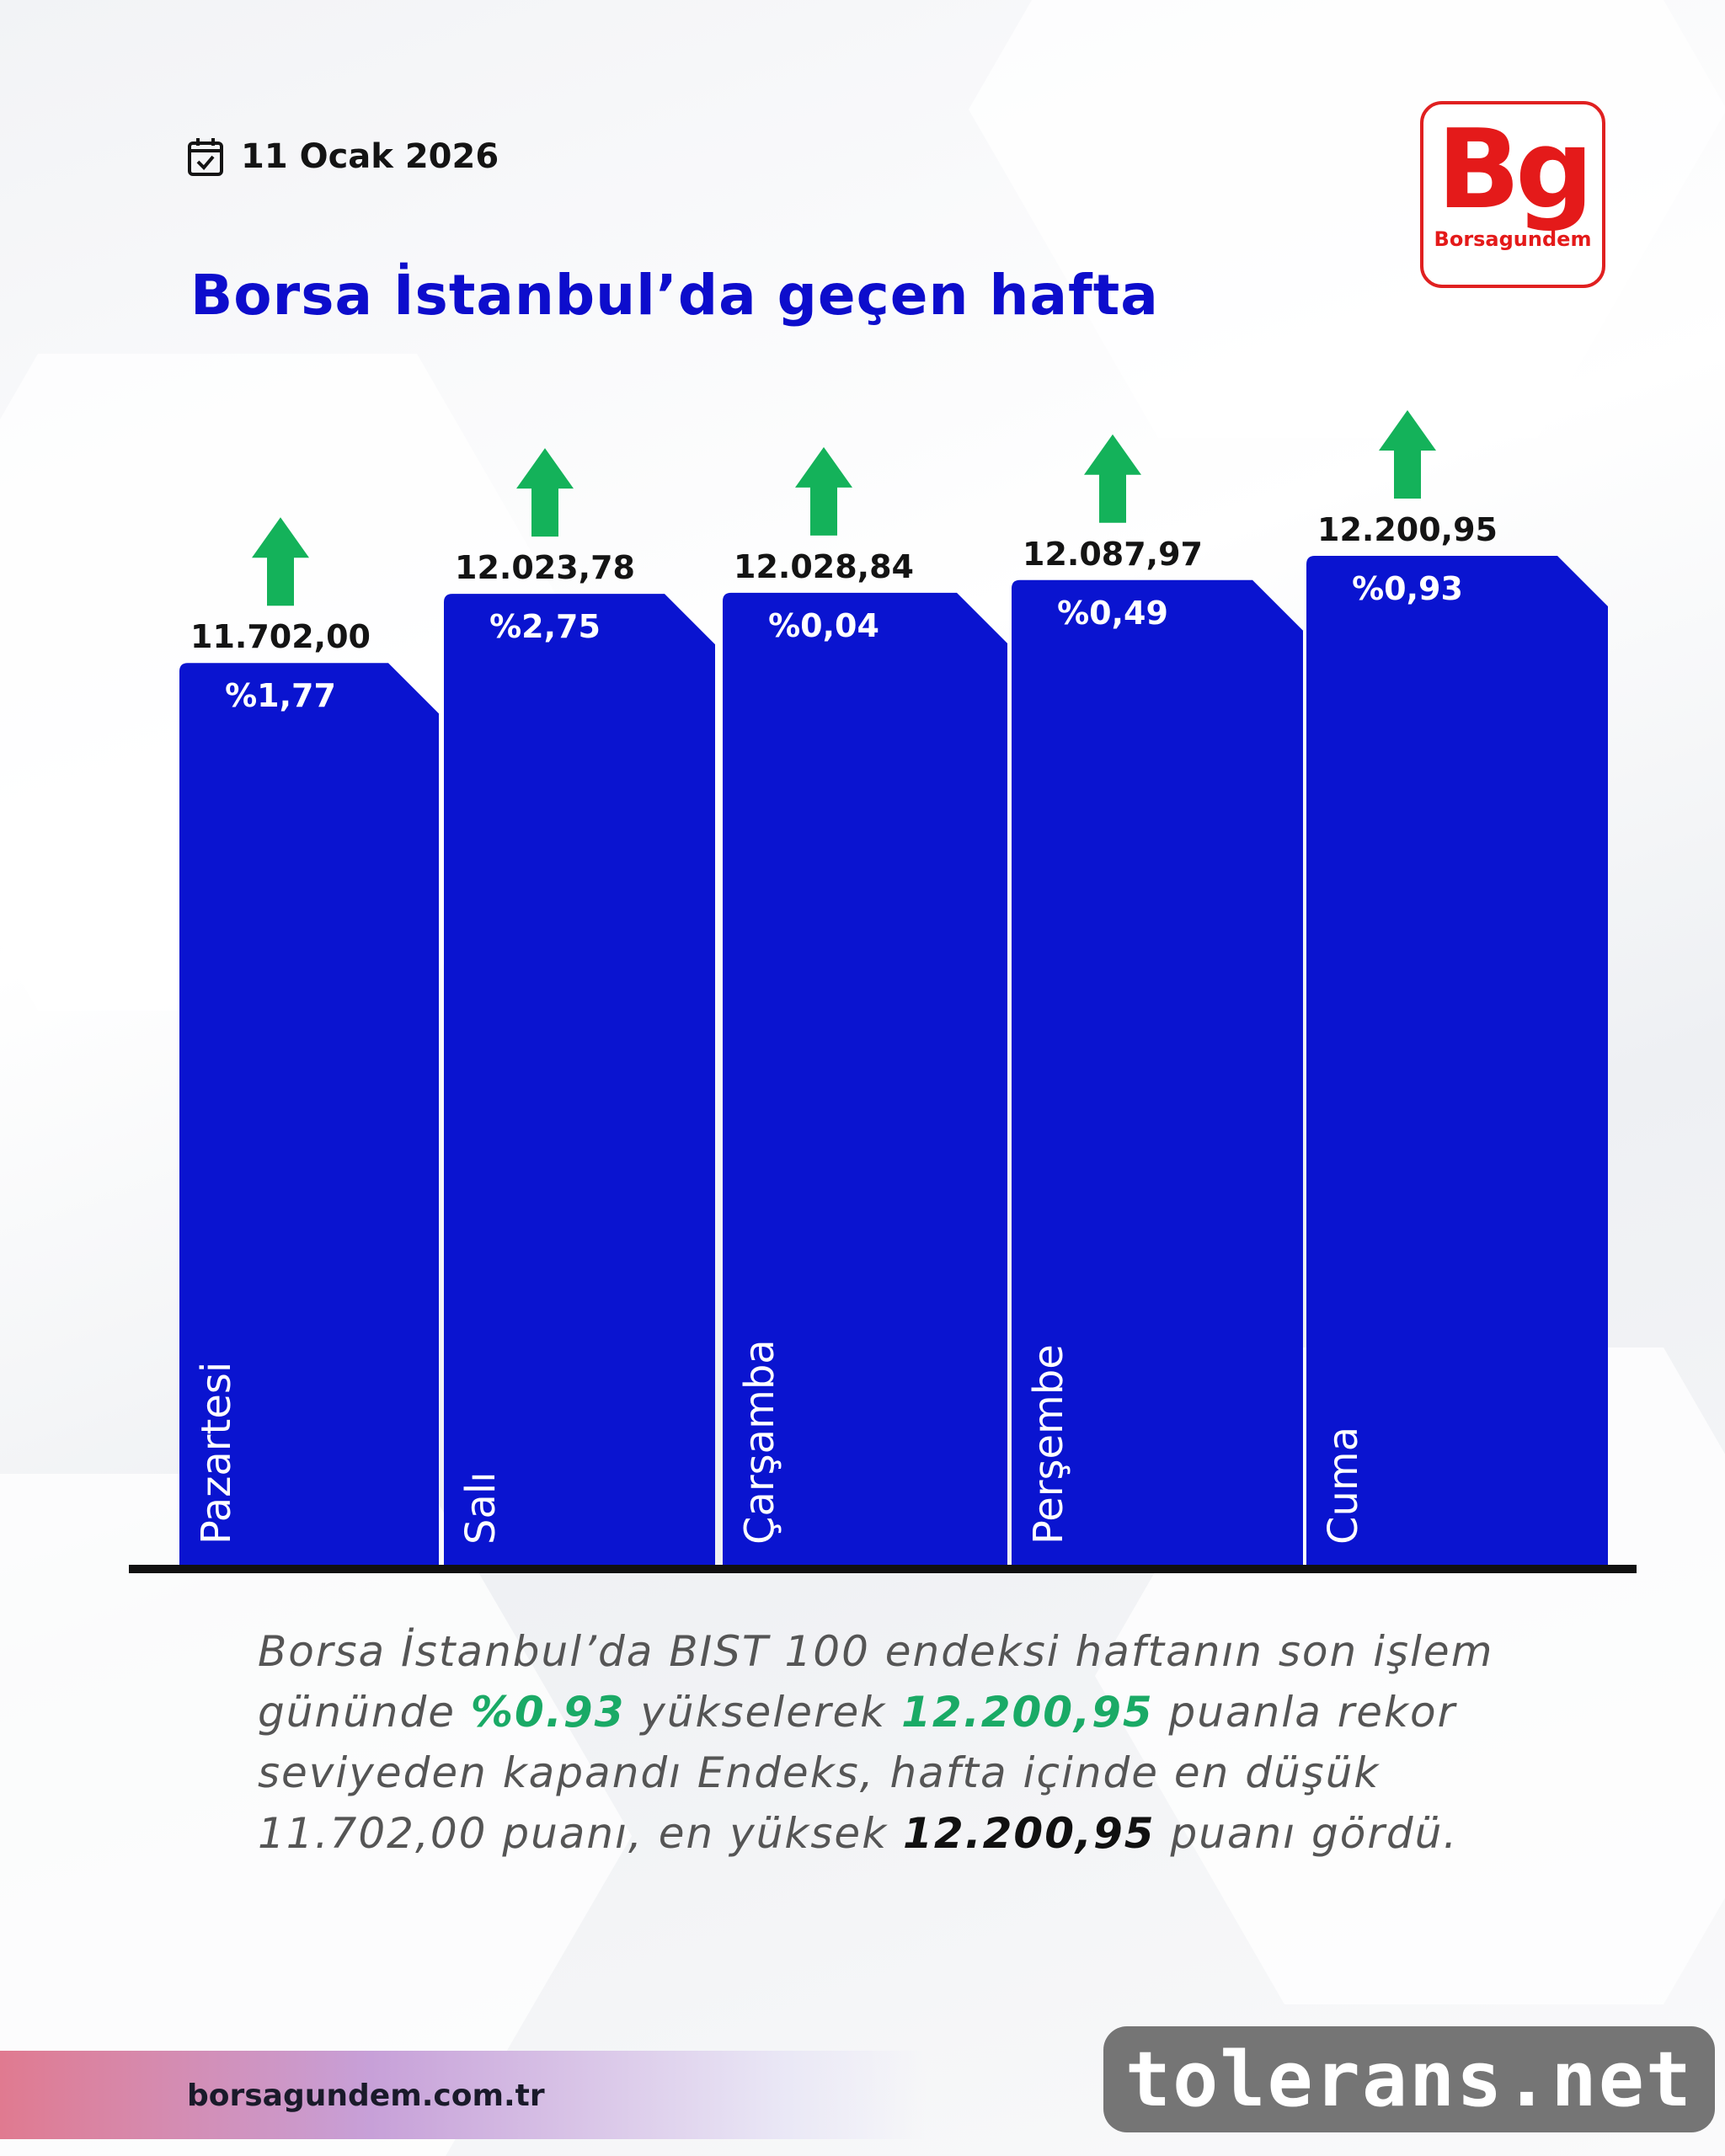 This screenshot has width=1725, height=2156. I want to click on date-text: 11 Ocak 2026, so click(370, 156).